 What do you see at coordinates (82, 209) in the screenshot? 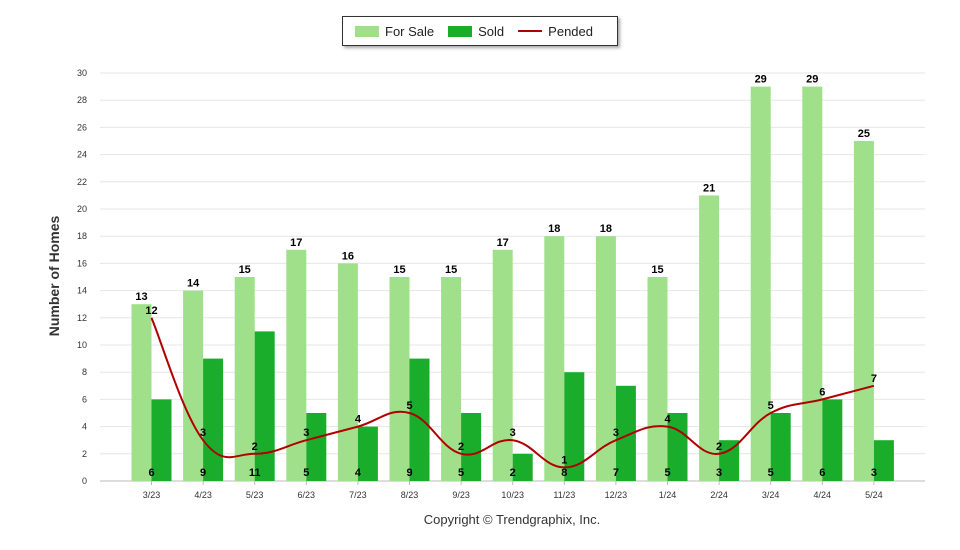
I see `y-tick-label: 20` at bounding box center [82, 209].